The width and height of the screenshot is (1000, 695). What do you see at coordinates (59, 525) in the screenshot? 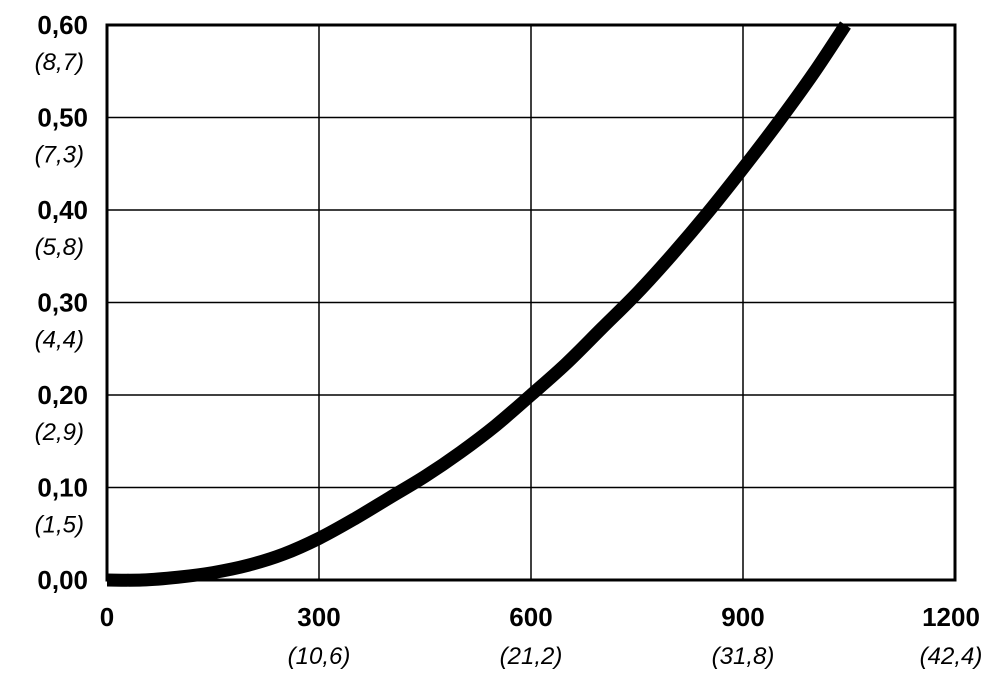
I see `y-tick-sublabel: (1,5)` at bounding box center [59, 525].